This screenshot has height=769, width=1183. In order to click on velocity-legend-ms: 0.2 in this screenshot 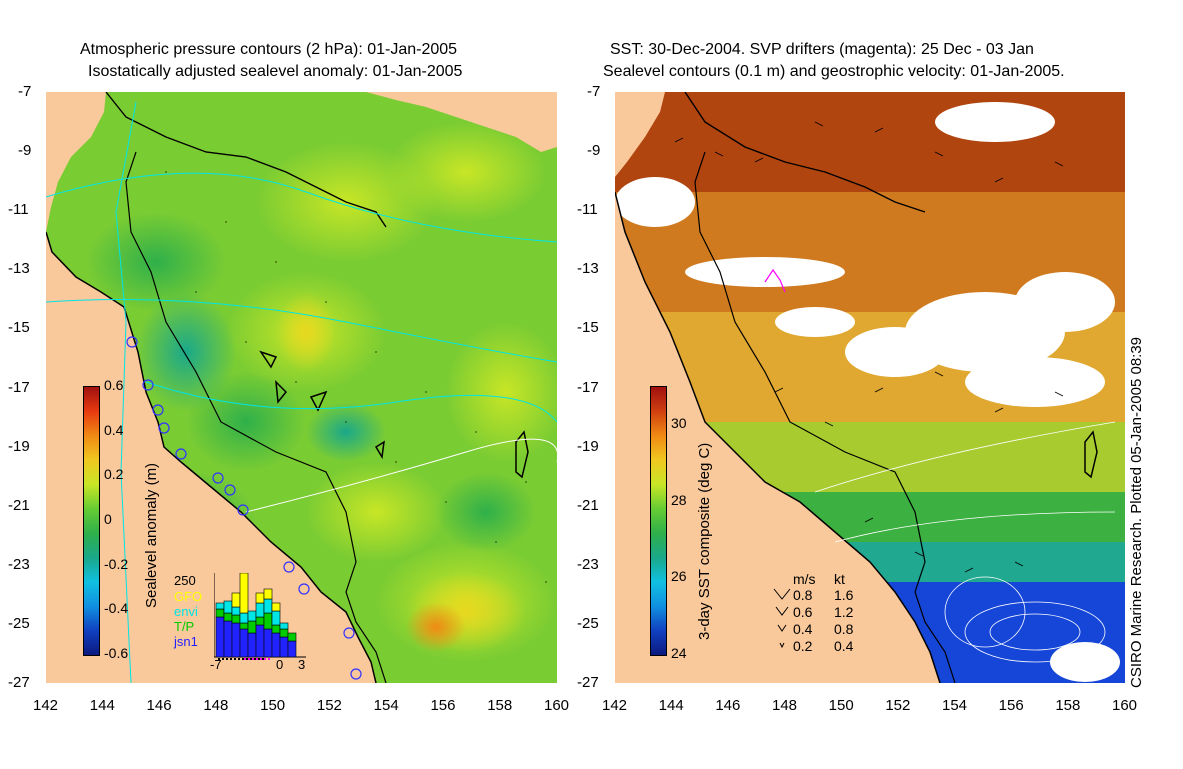, I will do `click(803, 646)`.